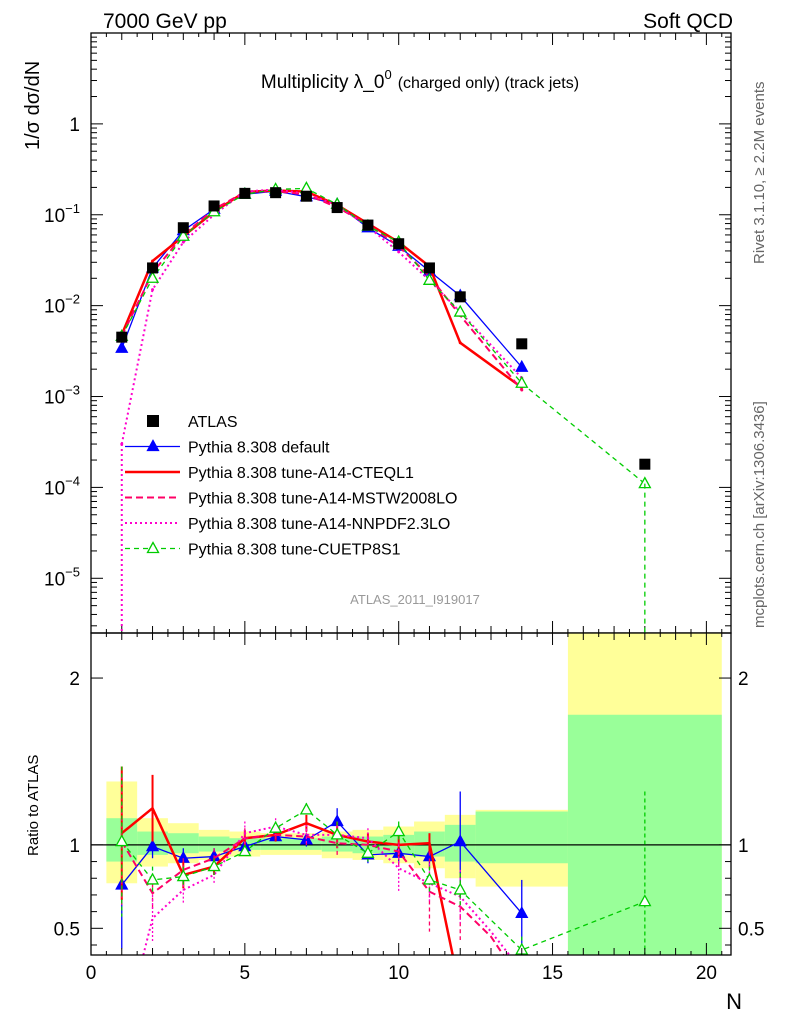 The height and width of the screenshot is (1024, 786). I want to click on main-y-tick-label: 10⁻³, so click(62, 396).